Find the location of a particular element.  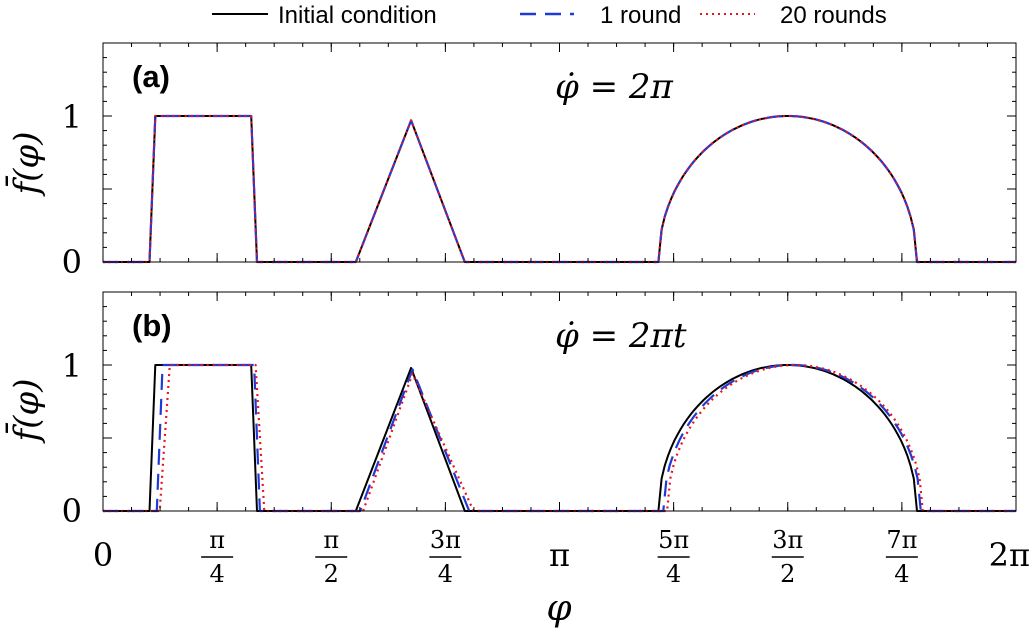

x-tick-label-0: 0 is located at coordinates (103, 555).